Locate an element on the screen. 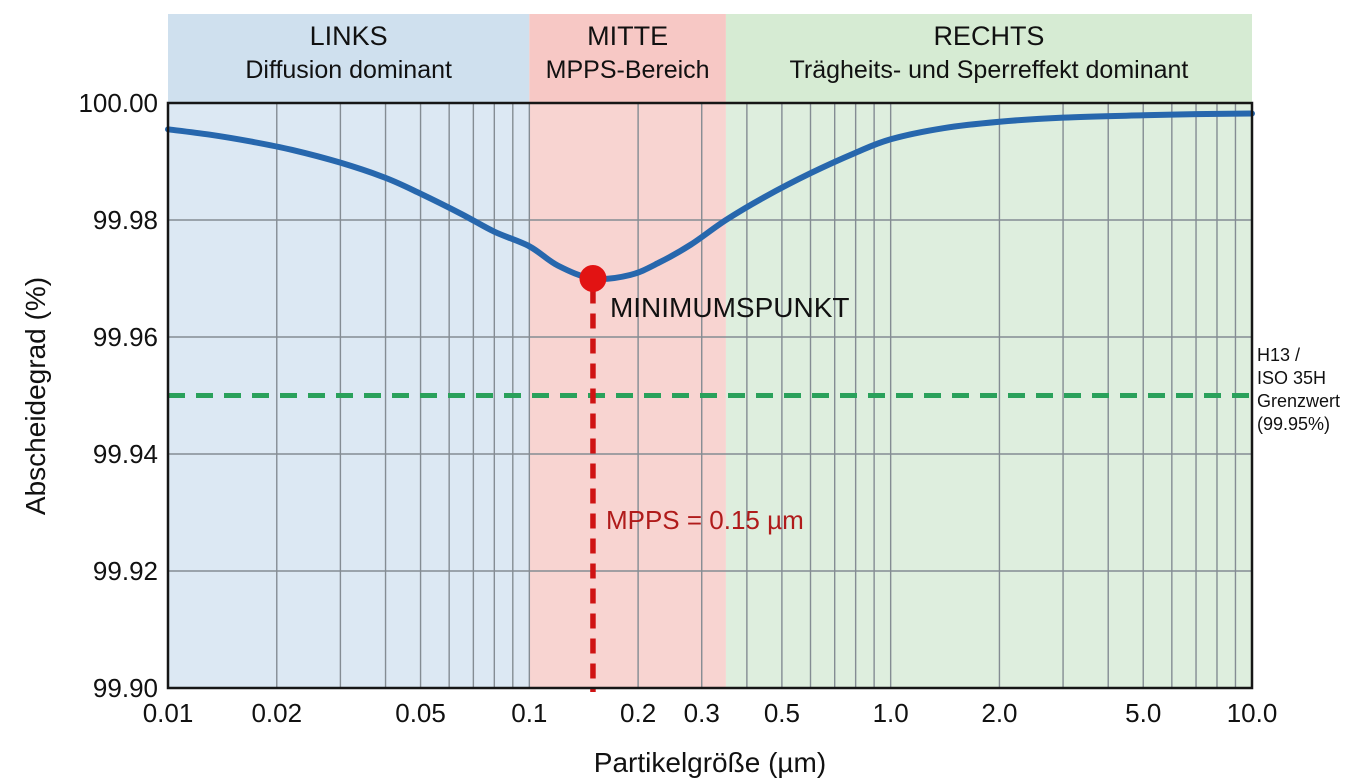 The image size is (1360, 784). limit-line-label: H13 / ISO 35H Grenzwert (99.95%) is located at coordinates (1298, 390).